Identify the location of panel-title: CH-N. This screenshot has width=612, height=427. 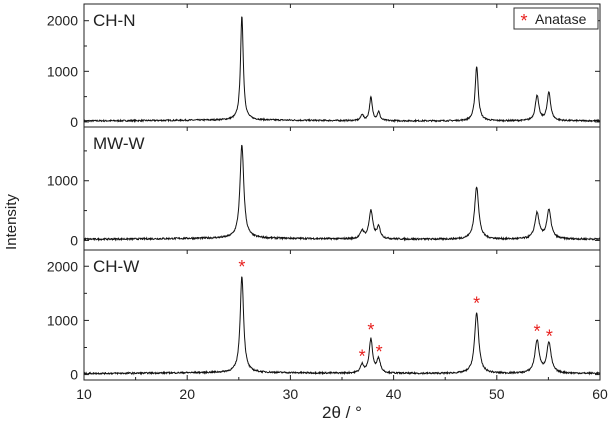
(114, 20).